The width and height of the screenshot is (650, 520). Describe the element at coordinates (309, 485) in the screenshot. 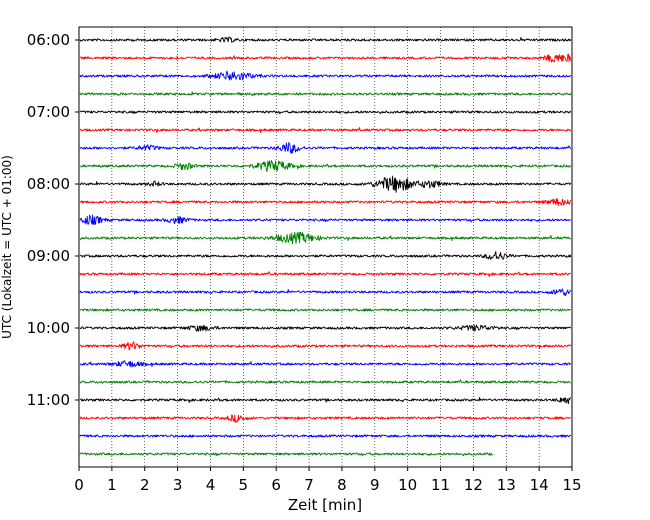

I see `x-tick-label: 7` at that location.